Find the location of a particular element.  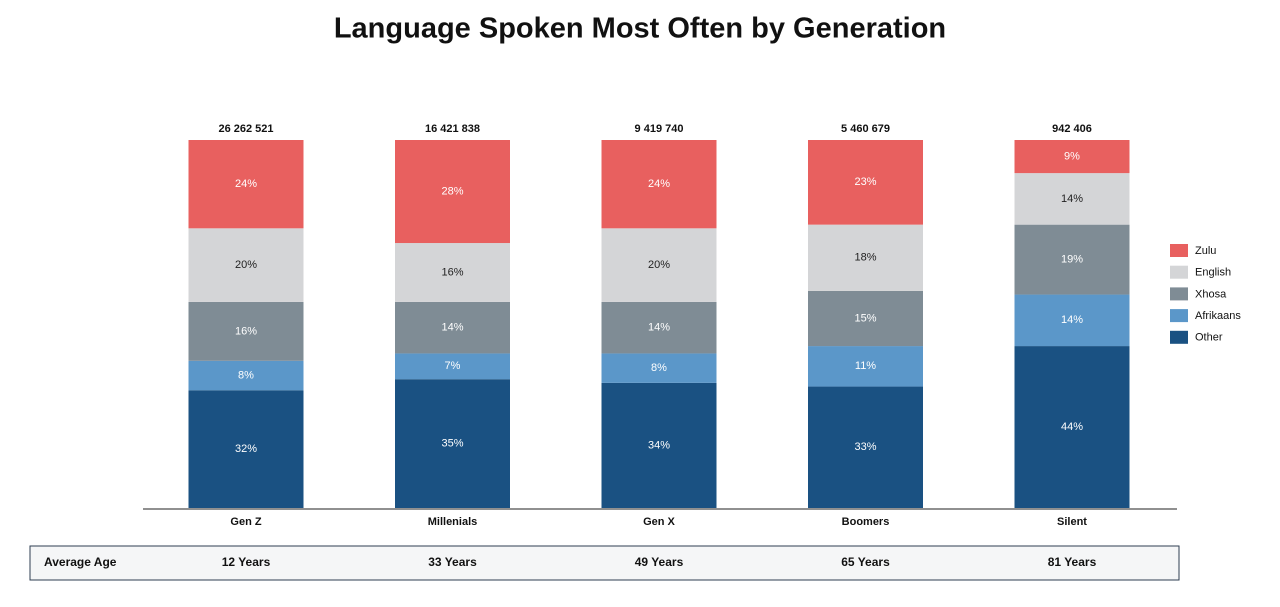

value-label: 18% is located at coordinates (865, 258).